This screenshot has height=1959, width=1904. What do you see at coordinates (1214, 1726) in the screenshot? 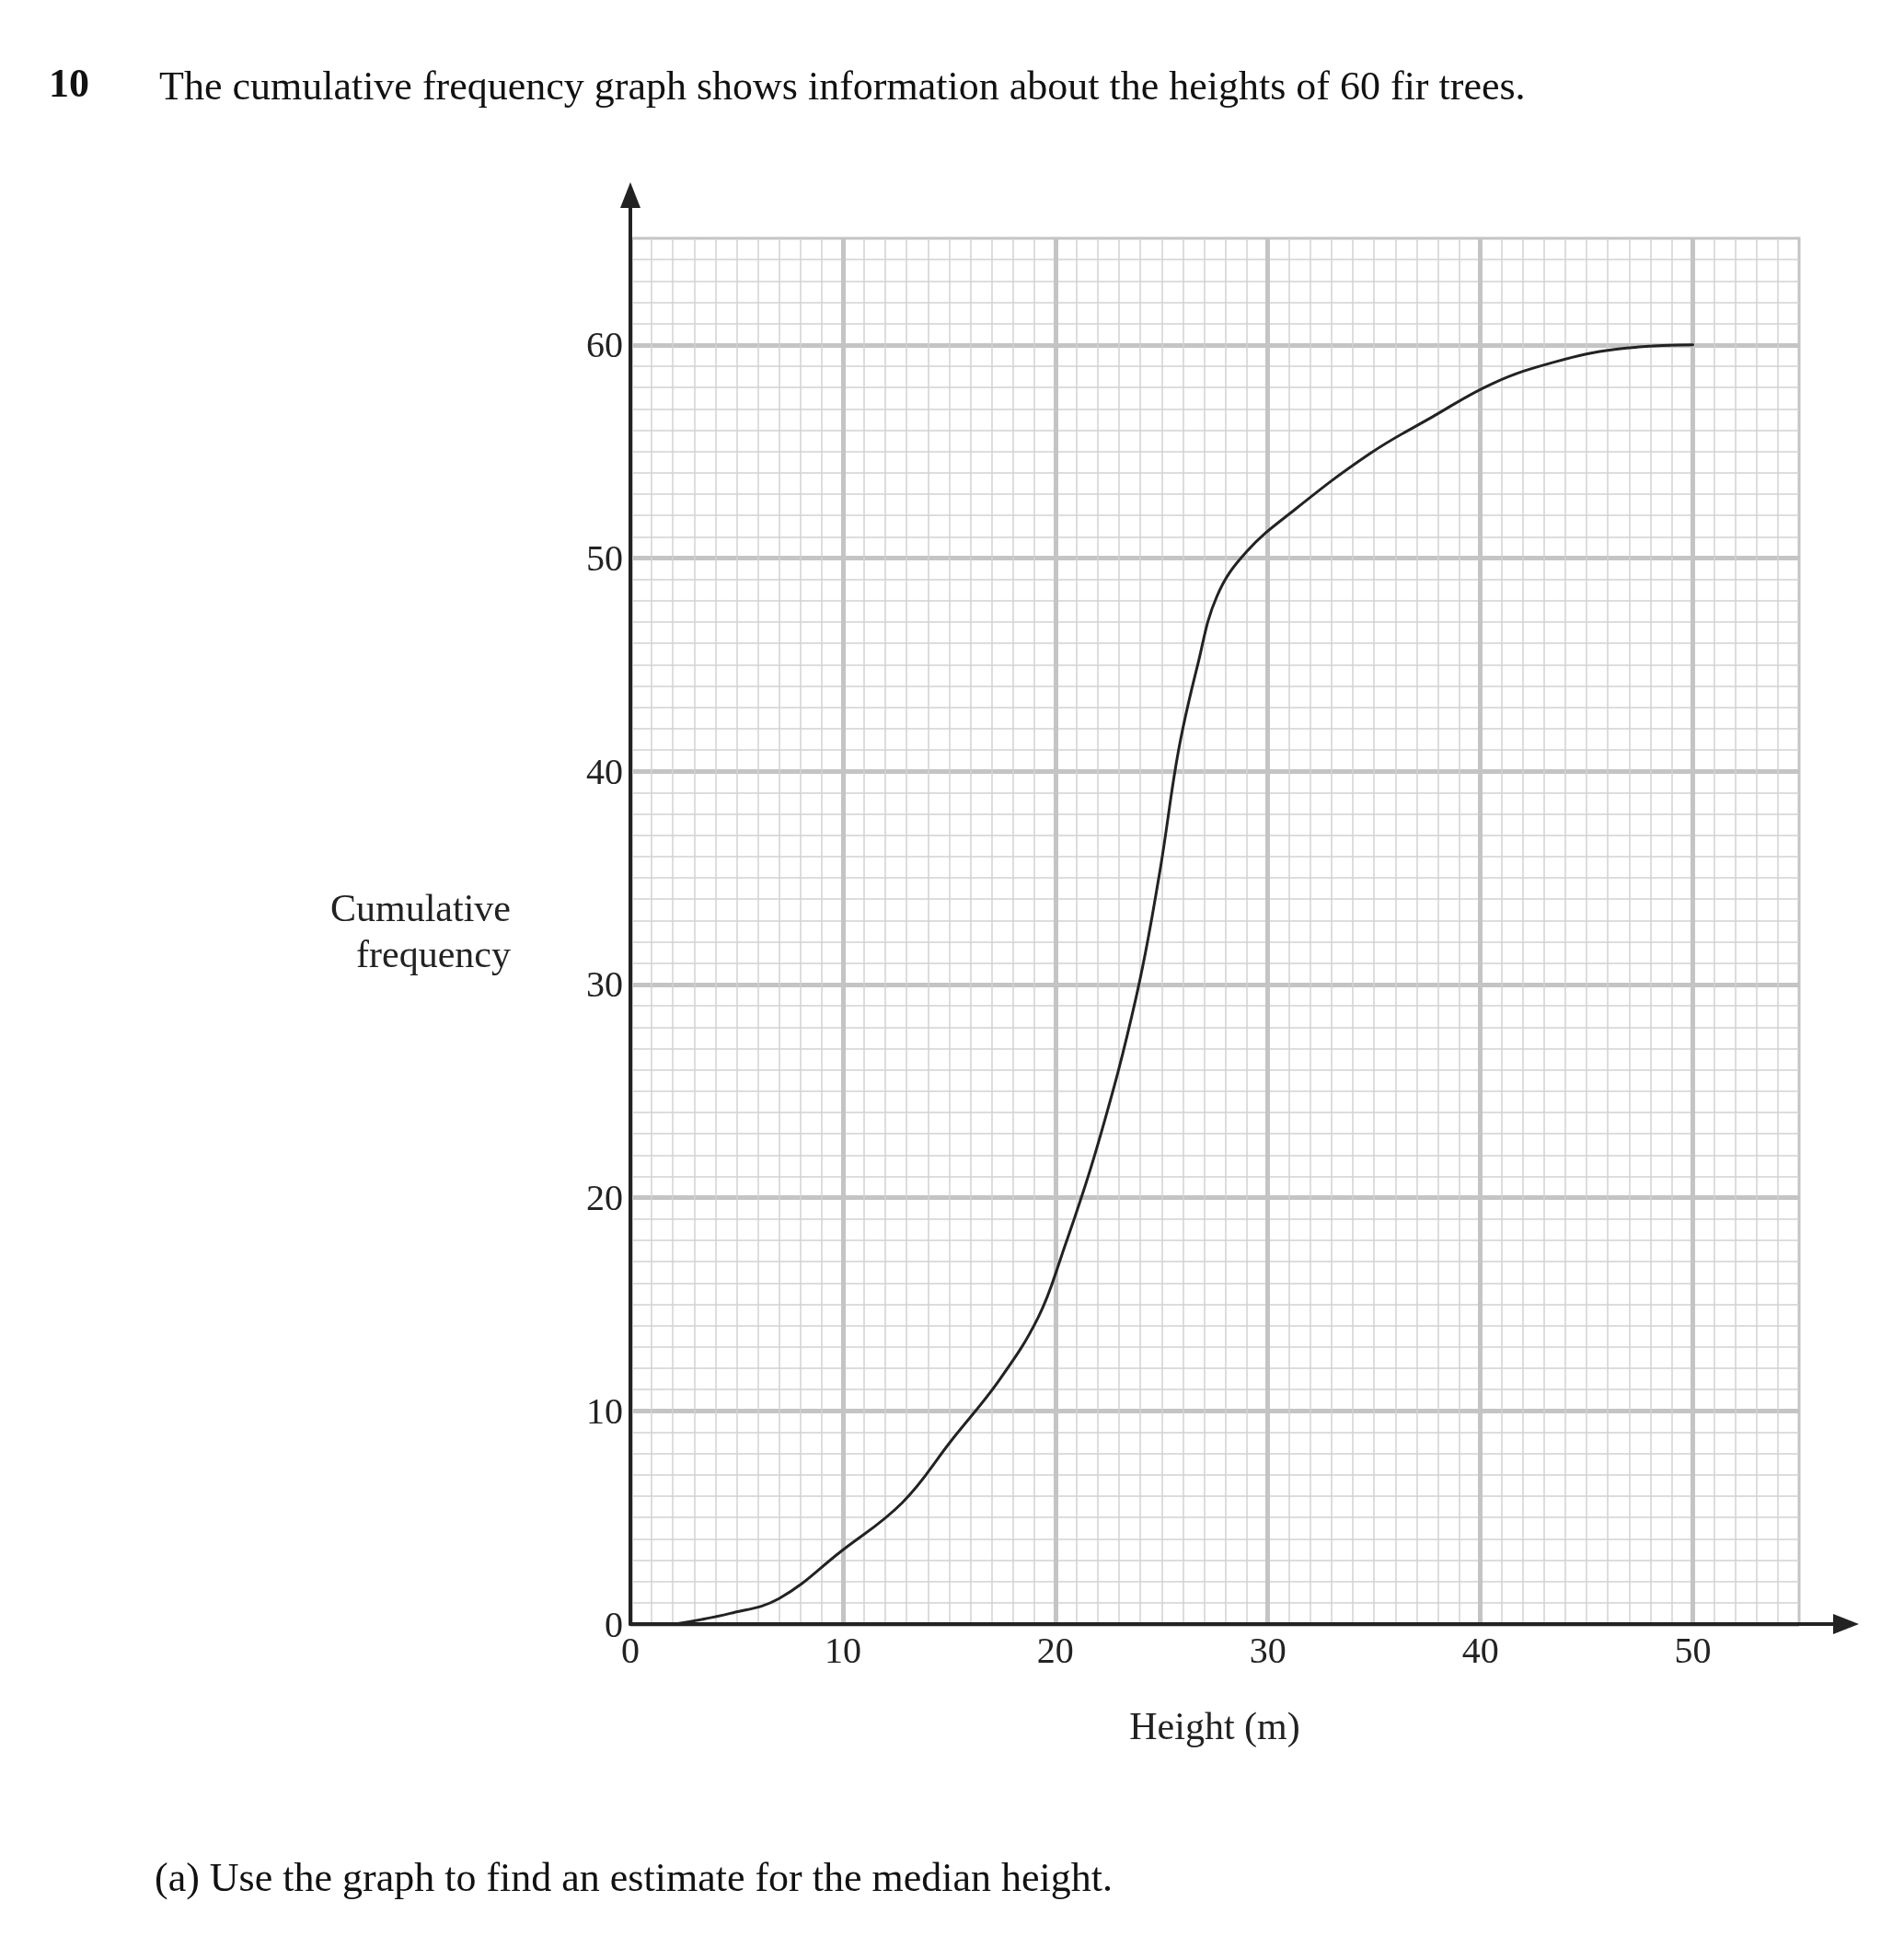
I see `x-axis-title: Height (m)` at bounding box center [1214, 1726].